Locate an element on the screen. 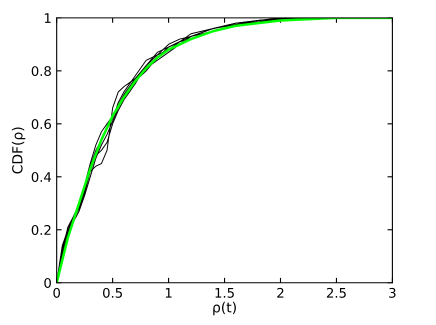 This screenshot has width=436, height=325. x-tick-label: 1.5 is located at coordinates (225, 293).